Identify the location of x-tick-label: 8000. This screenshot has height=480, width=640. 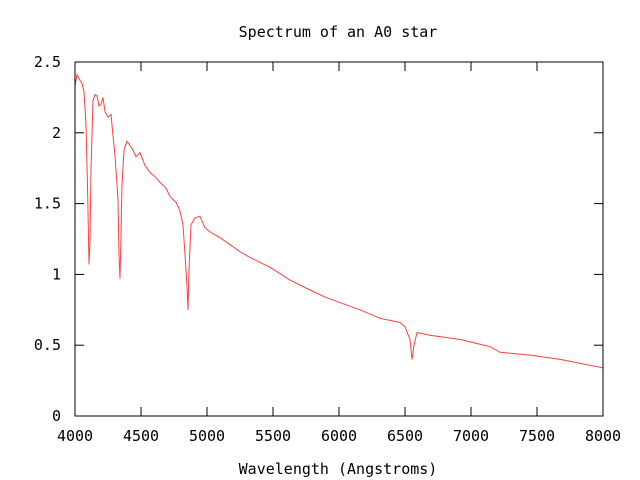
(603, 436).